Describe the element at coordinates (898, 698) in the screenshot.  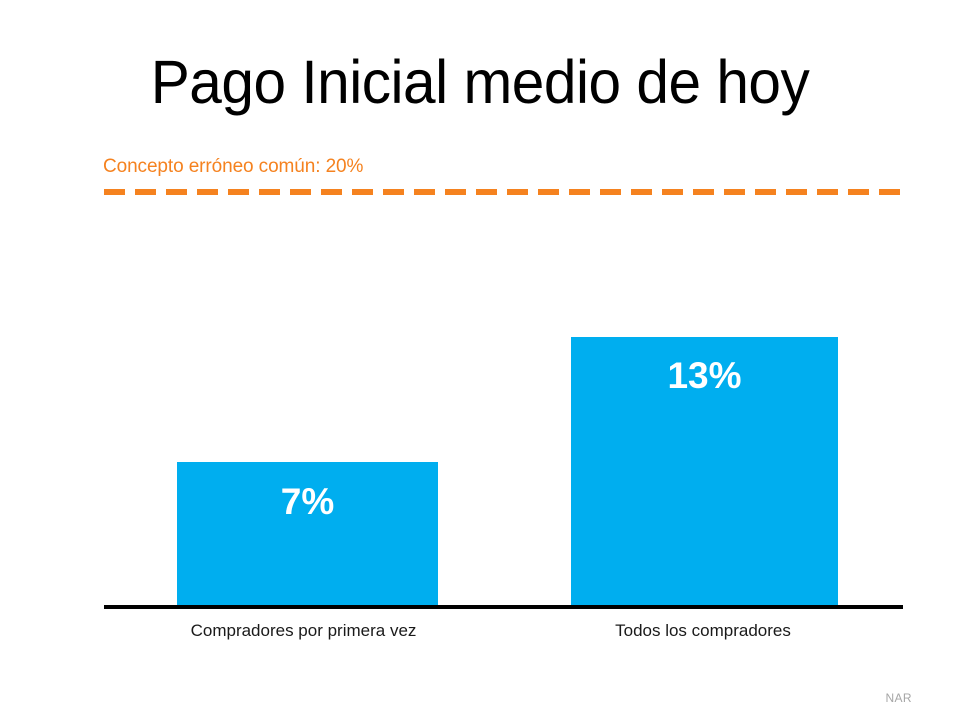
I see `source-attribution: NAR` at that location.